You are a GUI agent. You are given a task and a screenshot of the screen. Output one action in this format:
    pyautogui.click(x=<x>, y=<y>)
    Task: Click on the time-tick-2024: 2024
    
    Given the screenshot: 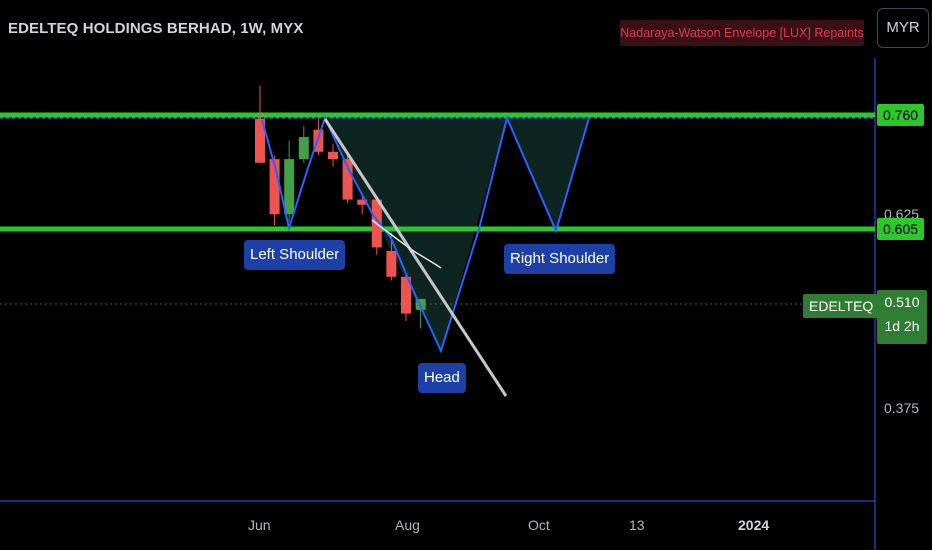 What is the action you would take?
    pyautogui.click(x=754, y=525)
    